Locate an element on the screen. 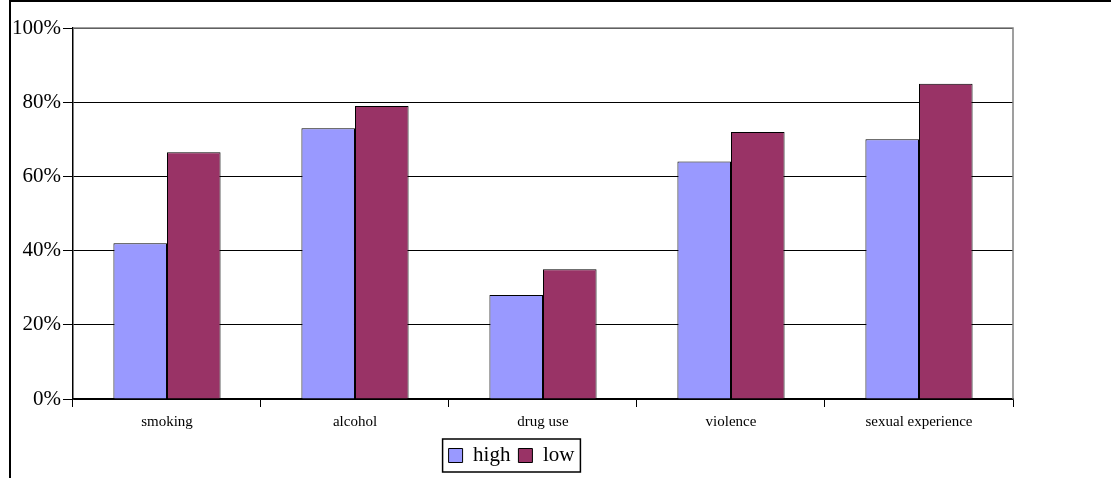  y-tick-label: 20% is located at coordinates (41, 323).